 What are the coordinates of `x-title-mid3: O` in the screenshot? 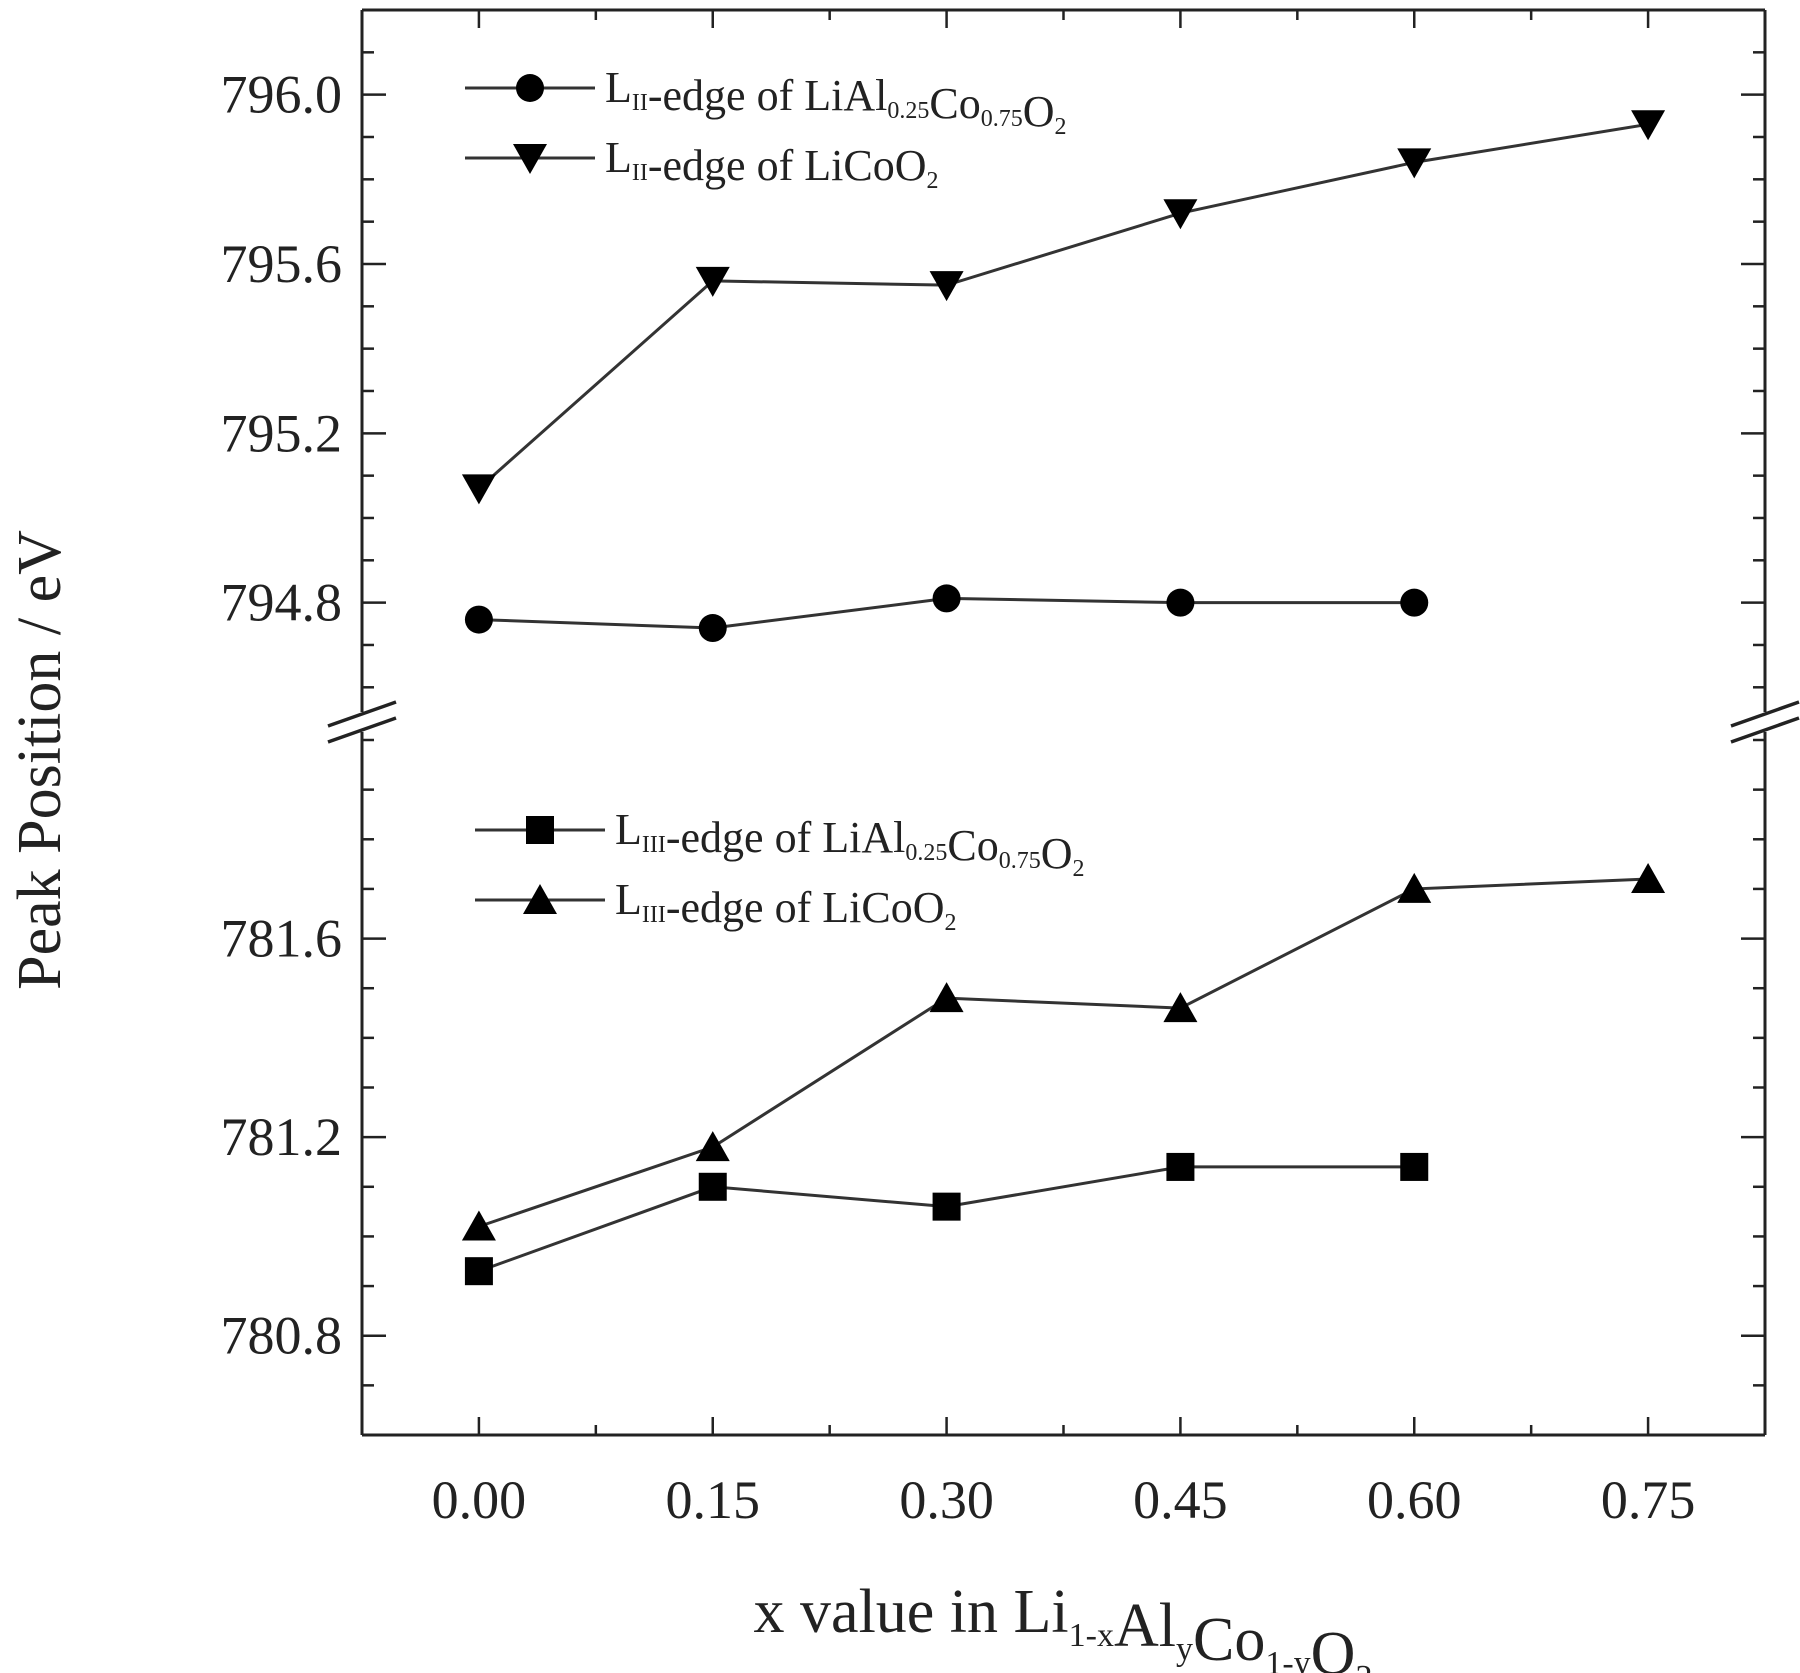 It's located at (1333, 1646).